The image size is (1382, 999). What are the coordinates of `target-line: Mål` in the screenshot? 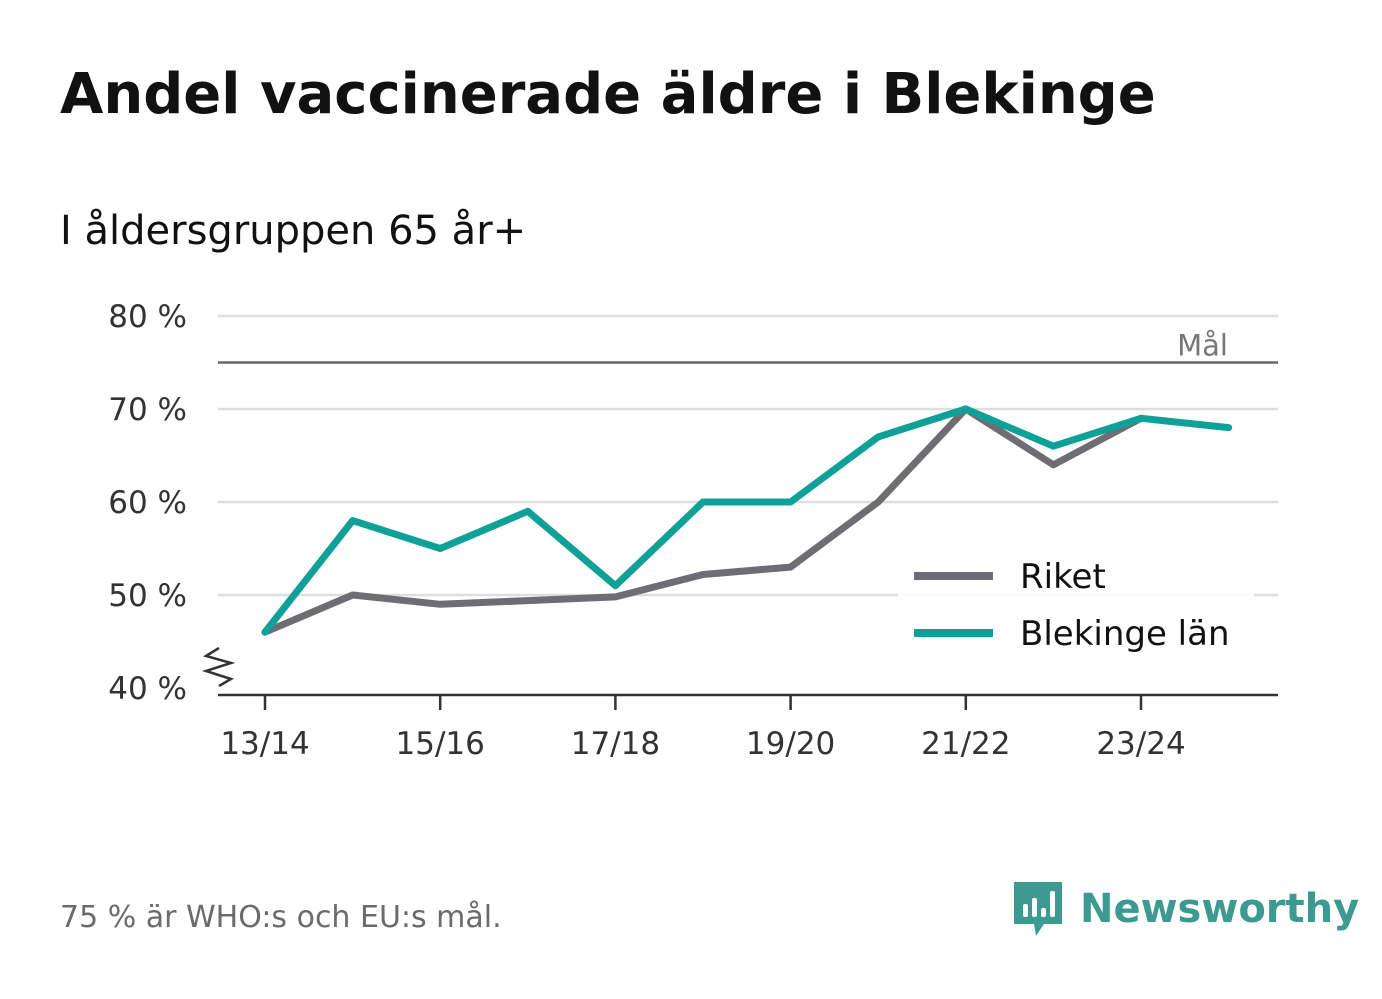 It's located at (748, 346).